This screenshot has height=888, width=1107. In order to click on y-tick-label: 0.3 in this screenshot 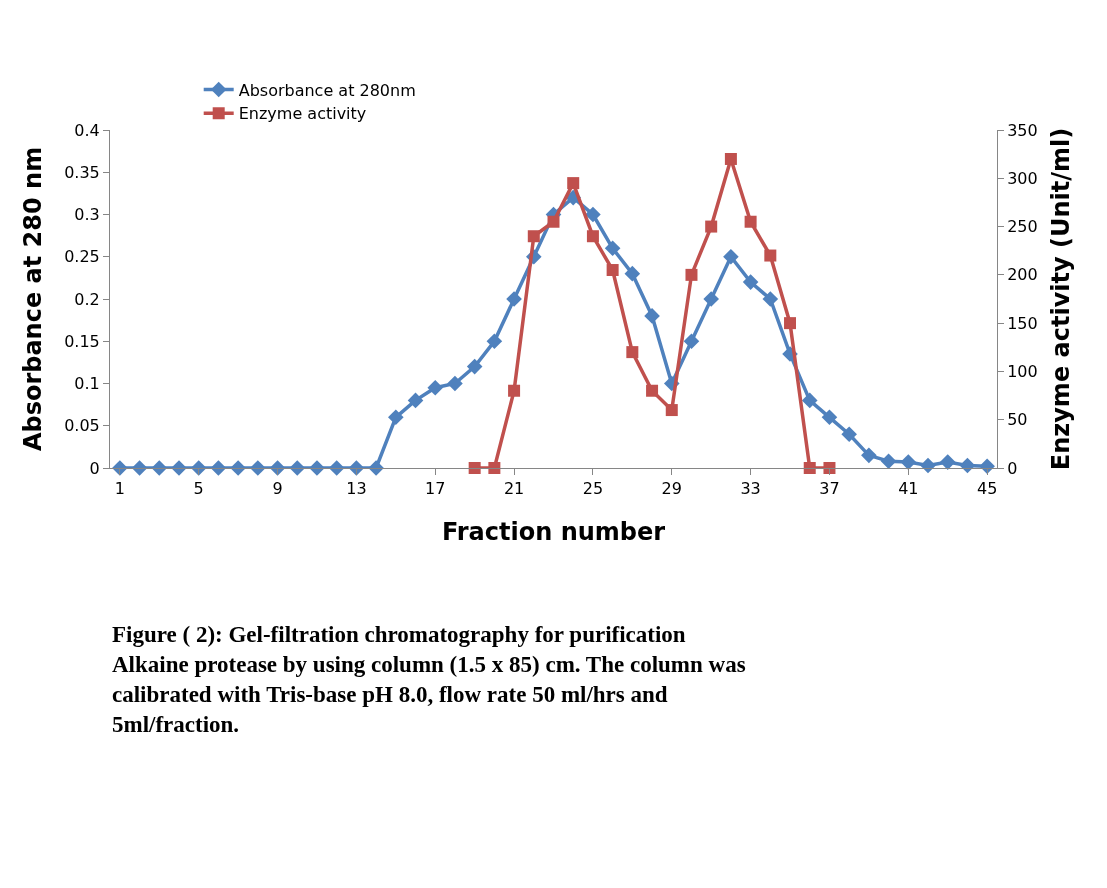, I will do `click(87, 215)`.